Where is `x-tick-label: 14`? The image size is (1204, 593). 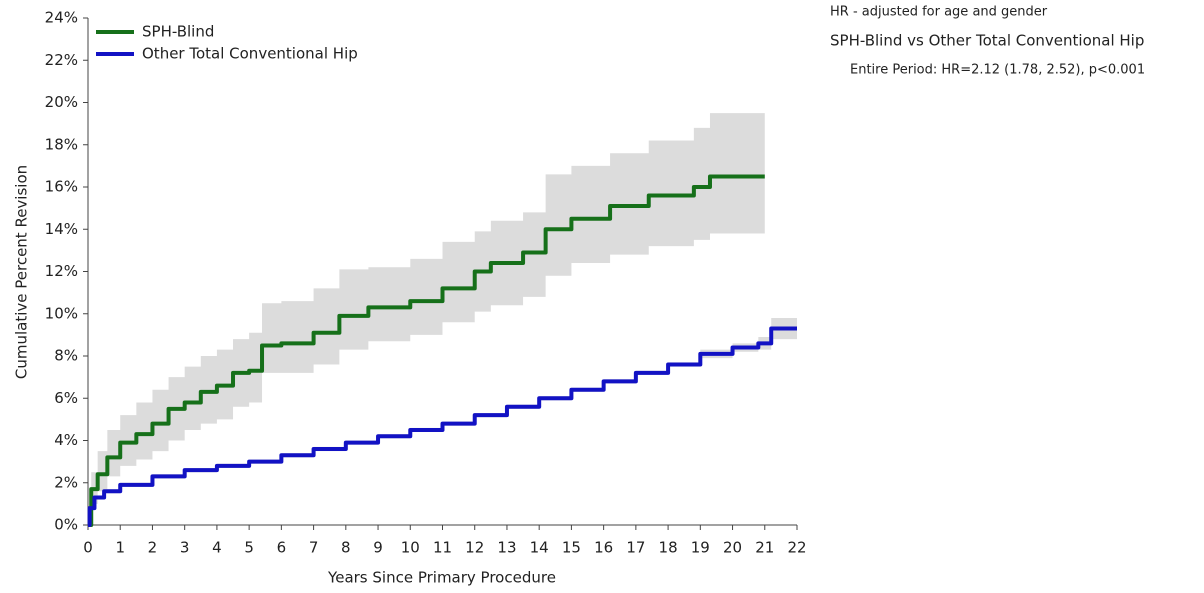
x-tick-label: 14 is located at coordinates (539, 548).